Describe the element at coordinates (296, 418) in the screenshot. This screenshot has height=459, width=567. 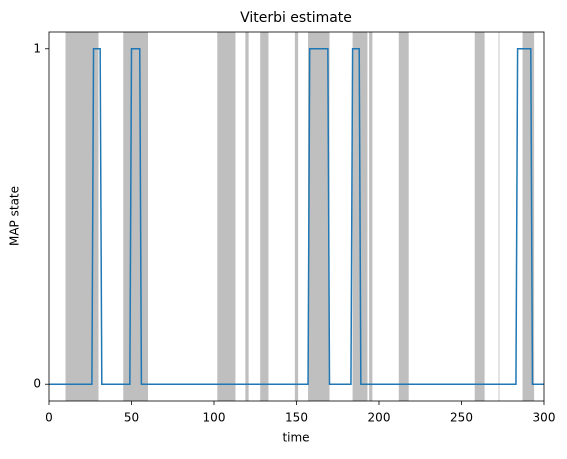
I see `x-tick-label: 150` at that location.